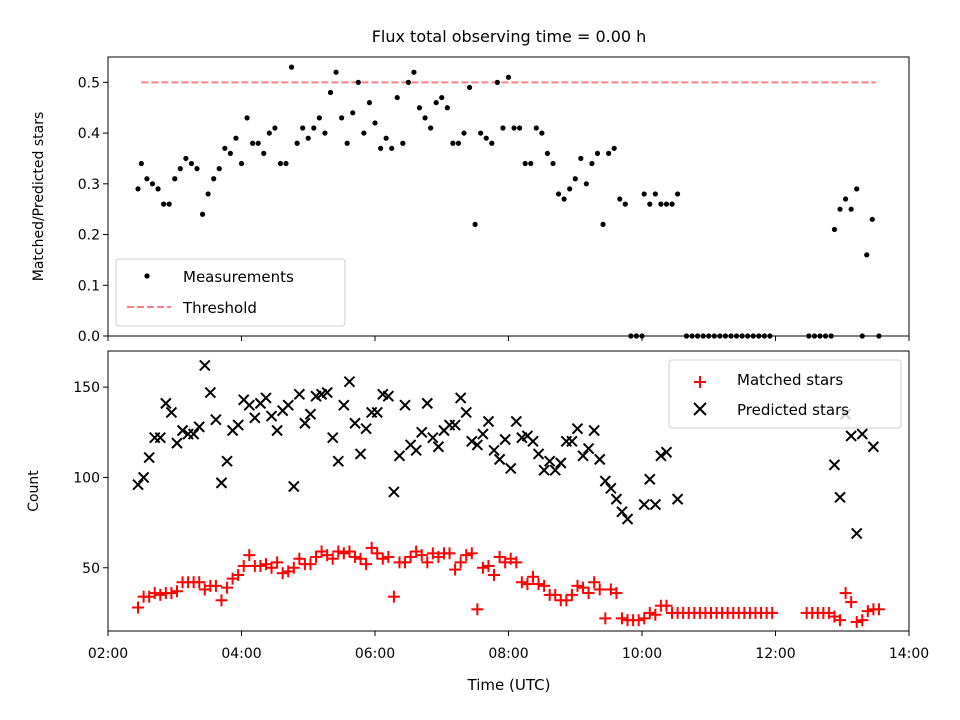  I want to click on bottom-x-ticks: 02:00 04:00 06:00 08:00 10:00 12:00 14:00, so click(508, 646).